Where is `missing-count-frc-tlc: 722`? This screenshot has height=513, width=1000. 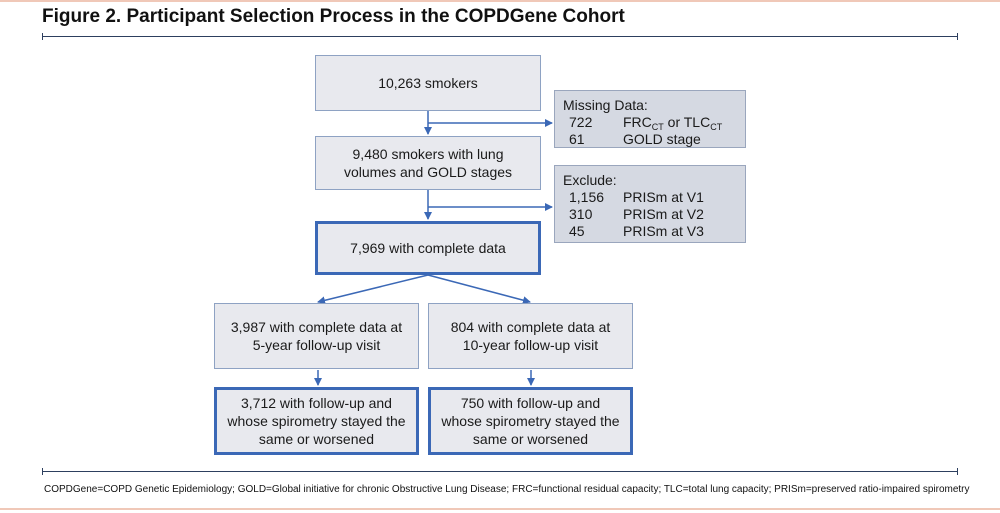 missing-count-frc-tlc: 722 is located at coordinates (581, 122).